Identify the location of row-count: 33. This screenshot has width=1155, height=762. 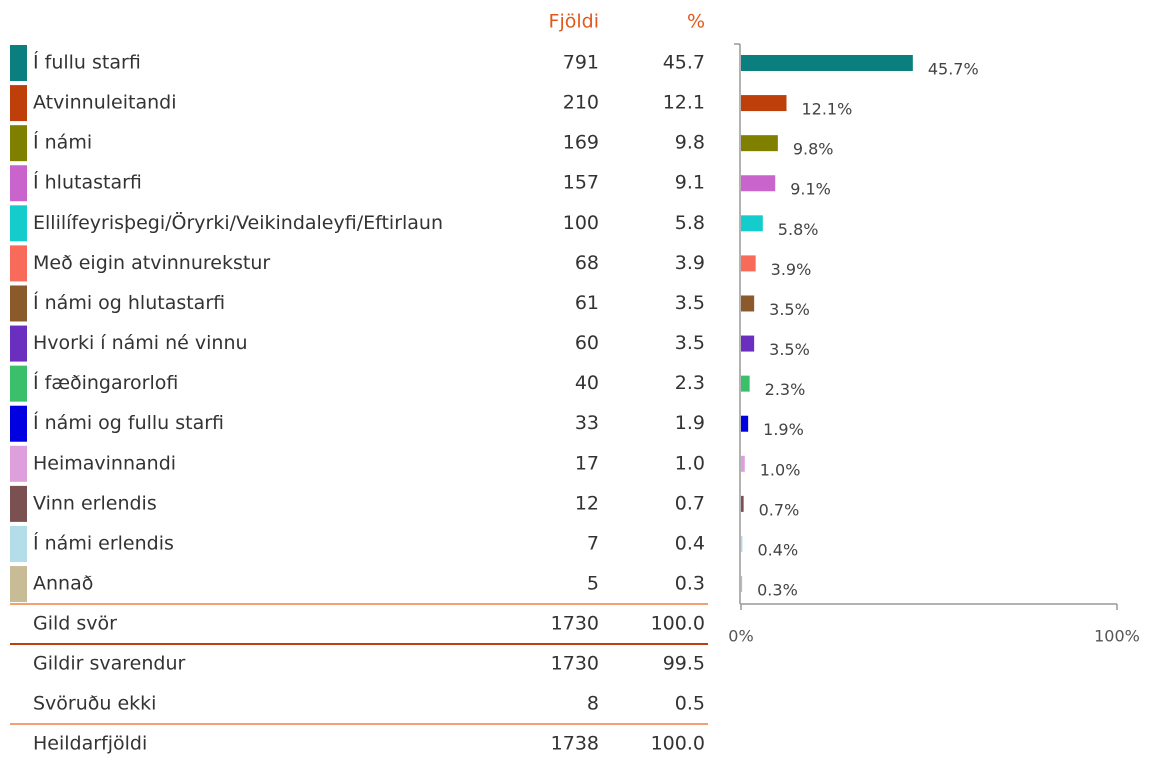
(587, 423).